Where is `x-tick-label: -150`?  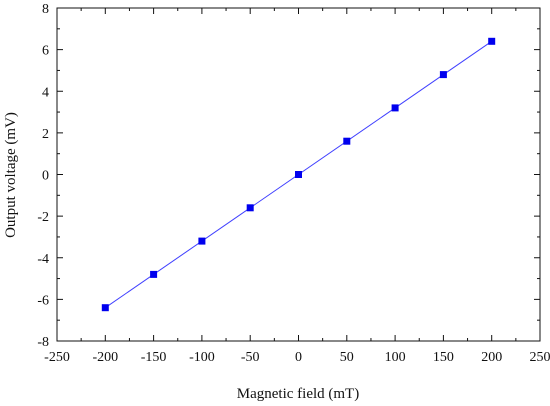
x-tick-label: -150 is located at coordinates (154, 357).